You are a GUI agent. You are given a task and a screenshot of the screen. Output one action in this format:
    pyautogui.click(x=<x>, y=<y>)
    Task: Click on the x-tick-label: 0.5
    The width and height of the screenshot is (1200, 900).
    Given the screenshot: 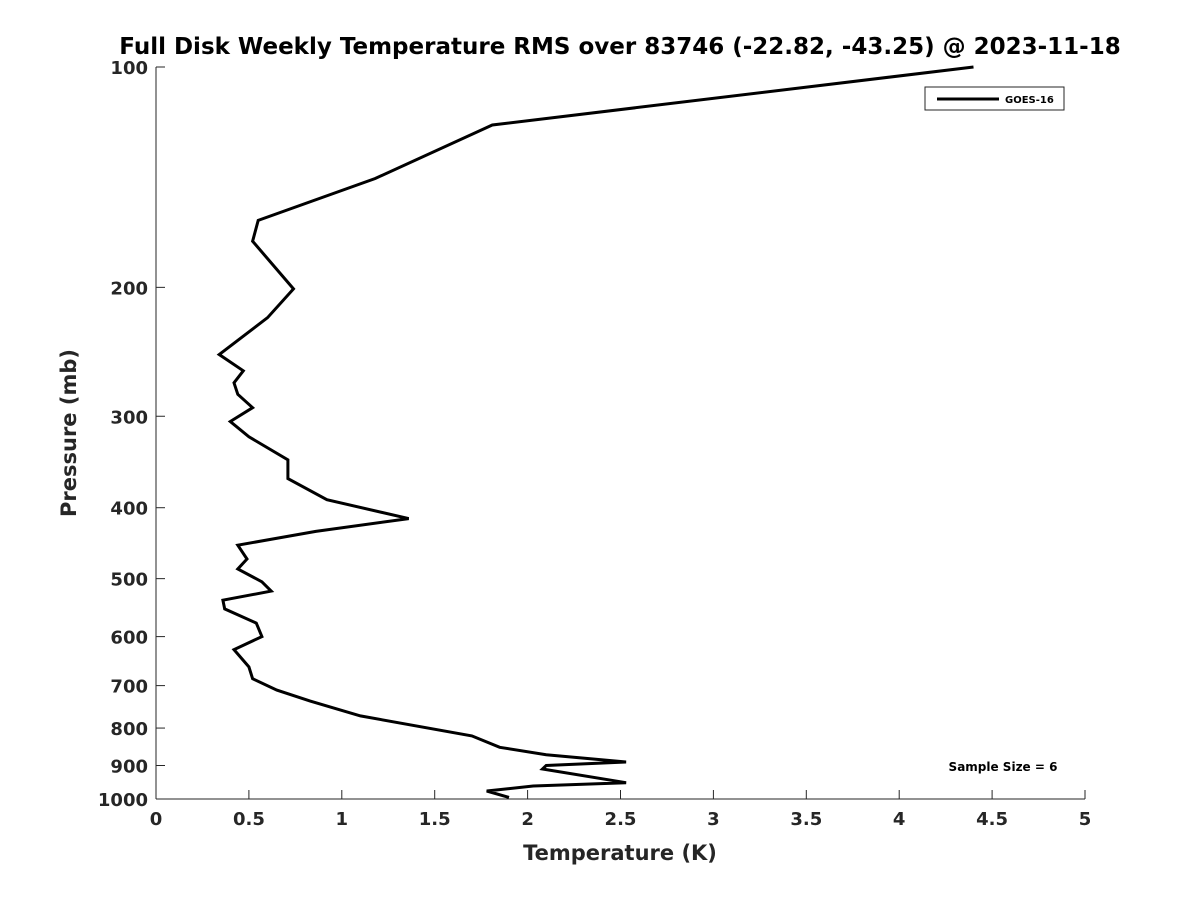 What is the action you would take?
    pyautogui.click(x=249, y=819)
    